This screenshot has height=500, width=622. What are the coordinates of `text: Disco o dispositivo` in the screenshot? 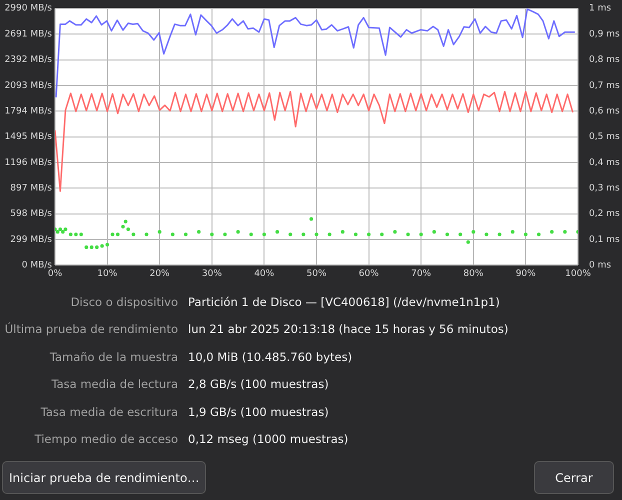 It's located at (124, 301).